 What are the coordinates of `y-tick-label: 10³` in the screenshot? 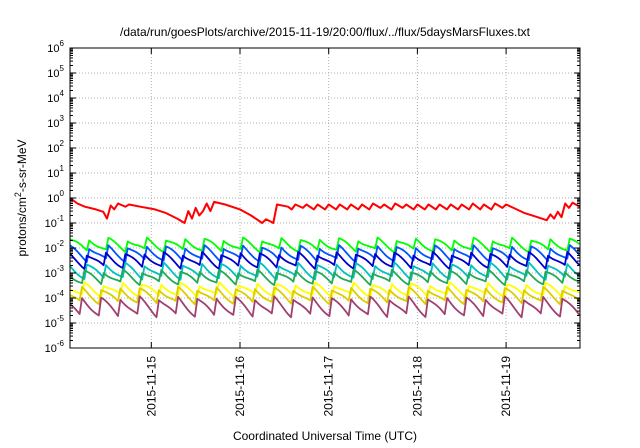 It's located at (55, 122).